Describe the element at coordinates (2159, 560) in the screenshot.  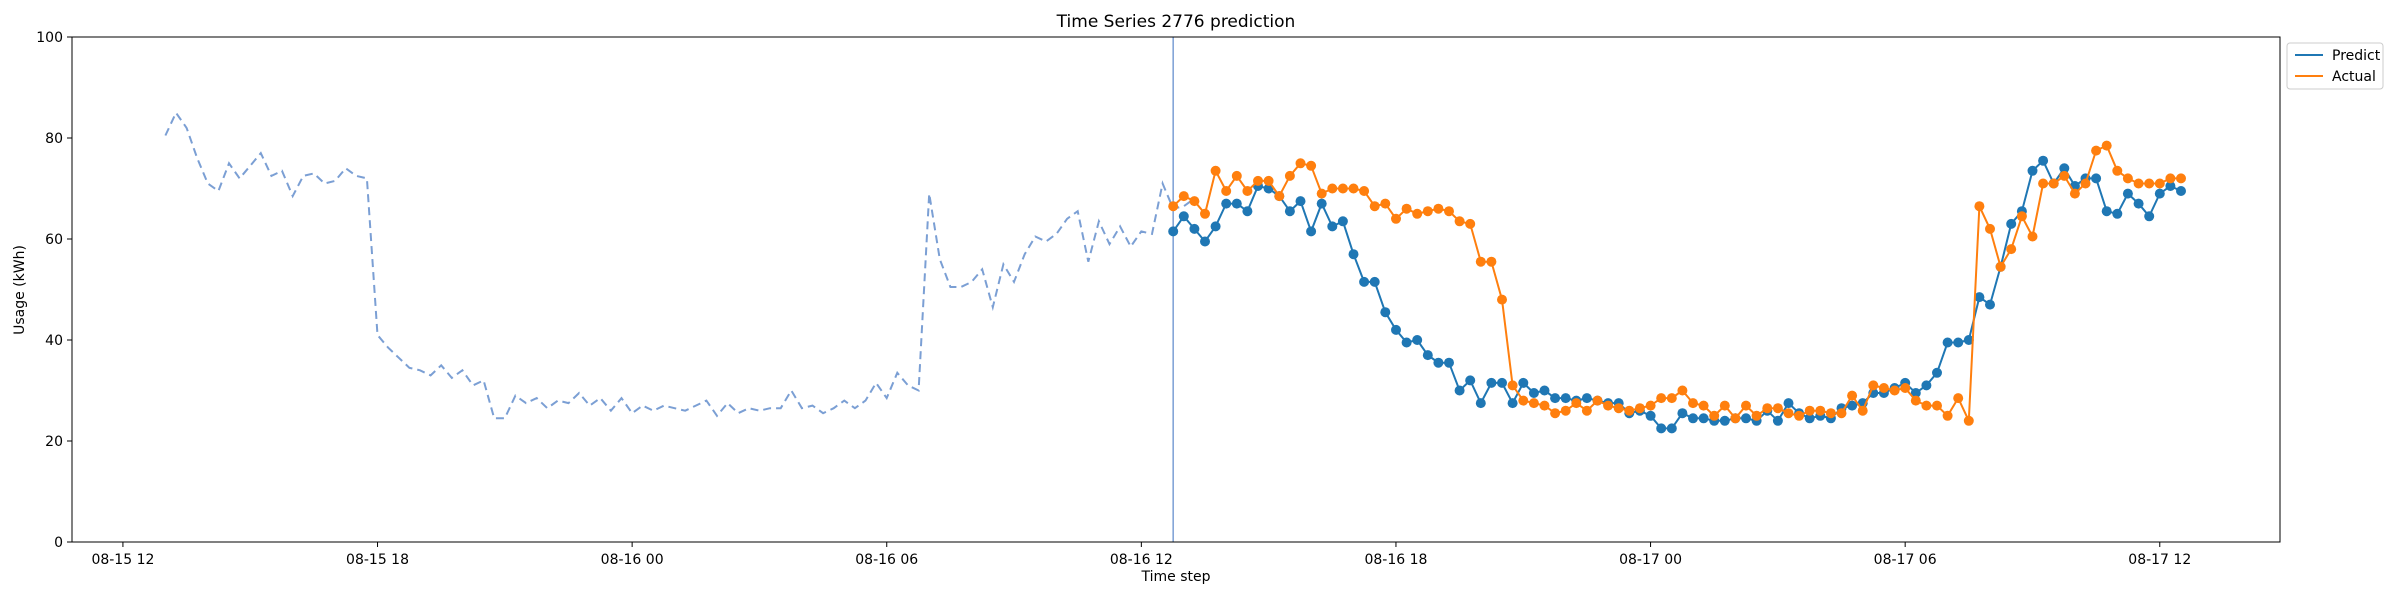
I see `x-tick-label: 08-17 12` at that location.